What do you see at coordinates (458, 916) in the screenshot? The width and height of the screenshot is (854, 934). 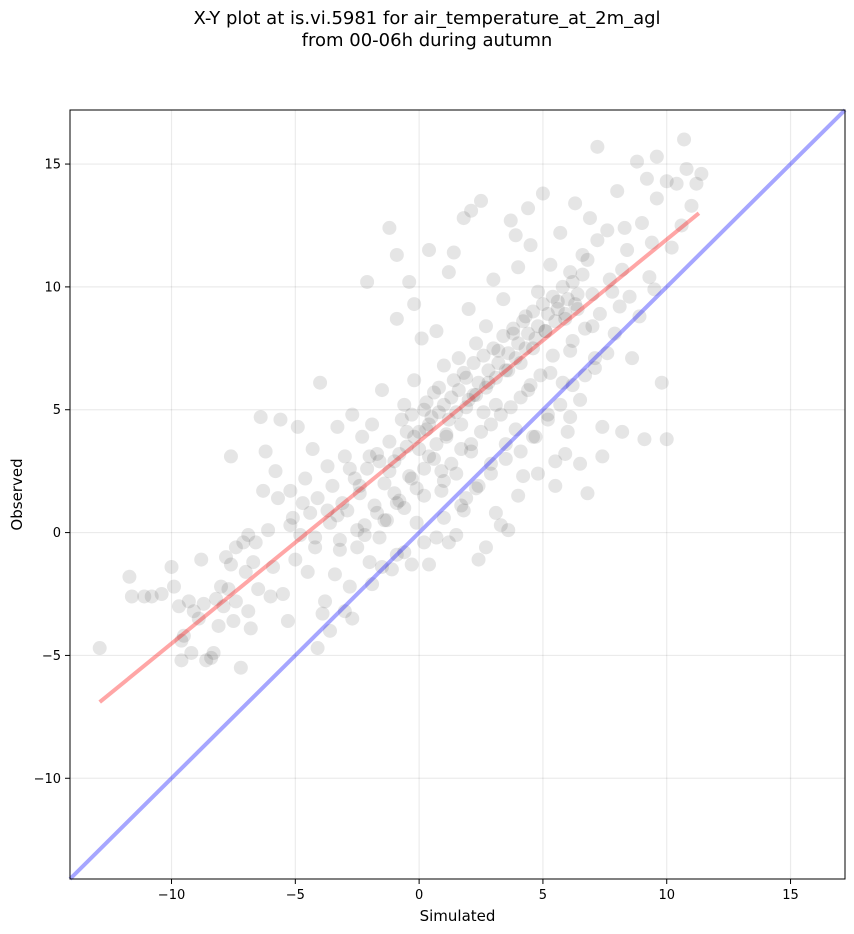 I see `x-axis-label: Simulated` at bounding box center [458, 916].